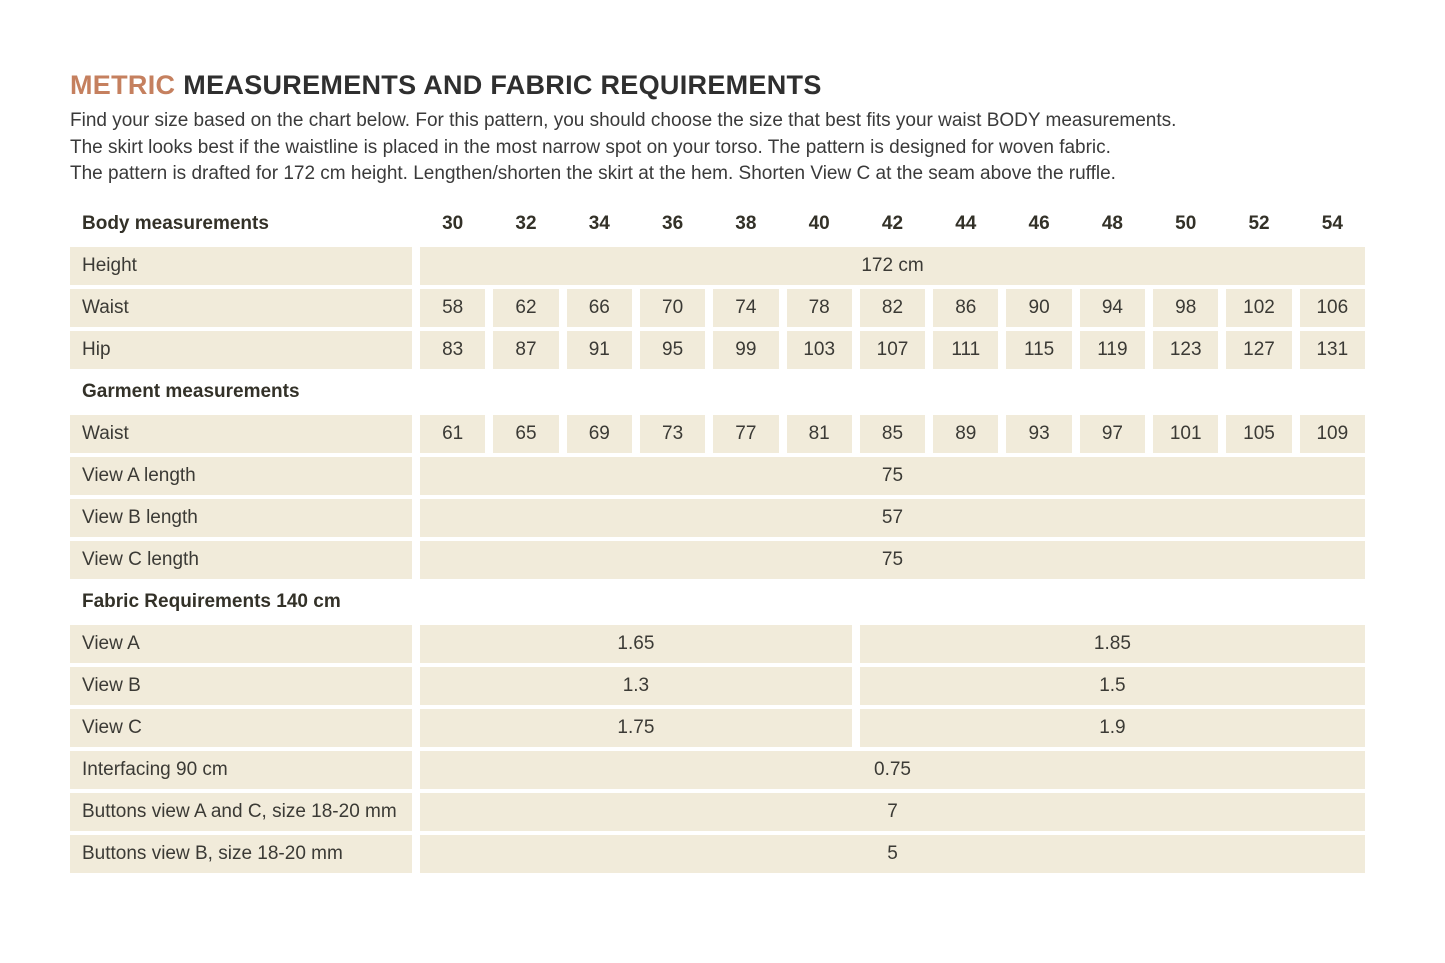 The width and height of the screenshot is (1445, 963). I want to click on size-header-cell-48: 48, so click(1112, 223).